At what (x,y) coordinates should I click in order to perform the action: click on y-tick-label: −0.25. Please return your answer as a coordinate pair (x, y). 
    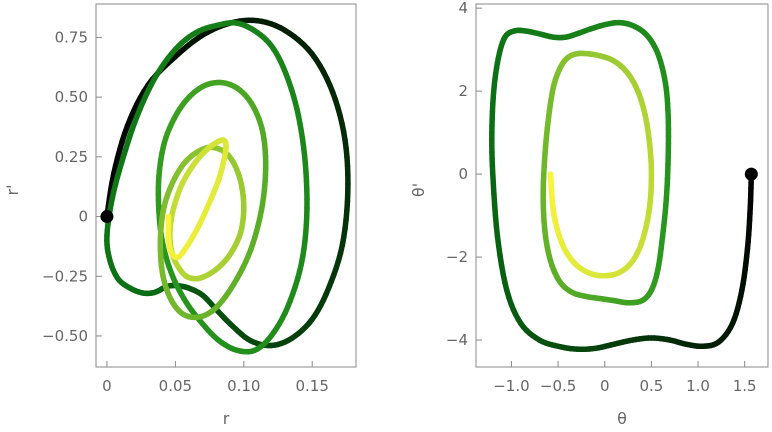
    Looking at the image, I should click on (65, 276).